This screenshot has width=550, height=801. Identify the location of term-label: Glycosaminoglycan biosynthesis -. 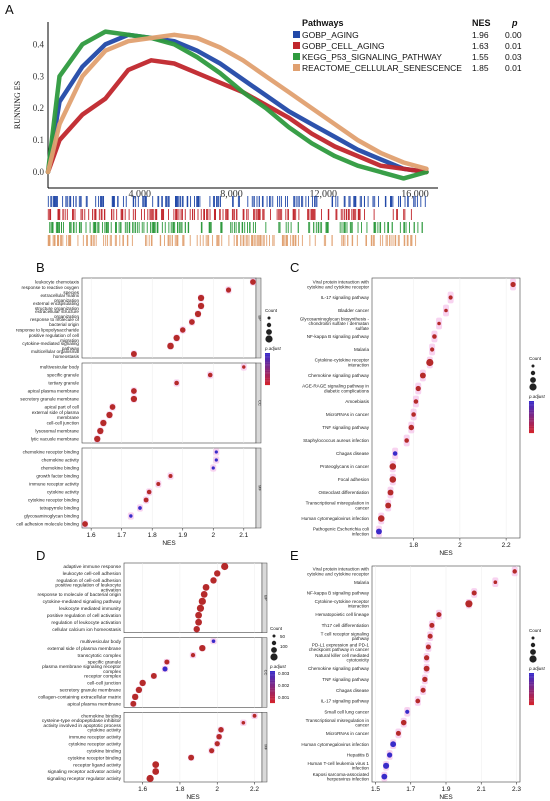
(335, 318).